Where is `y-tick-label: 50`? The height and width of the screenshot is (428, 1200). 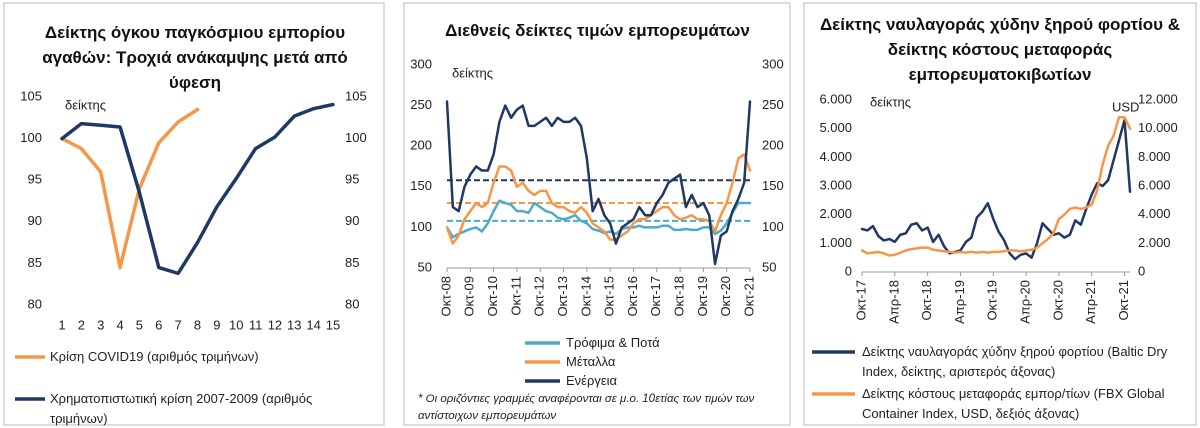 y-tick-label: 50 is located at coordinates (425, 266).